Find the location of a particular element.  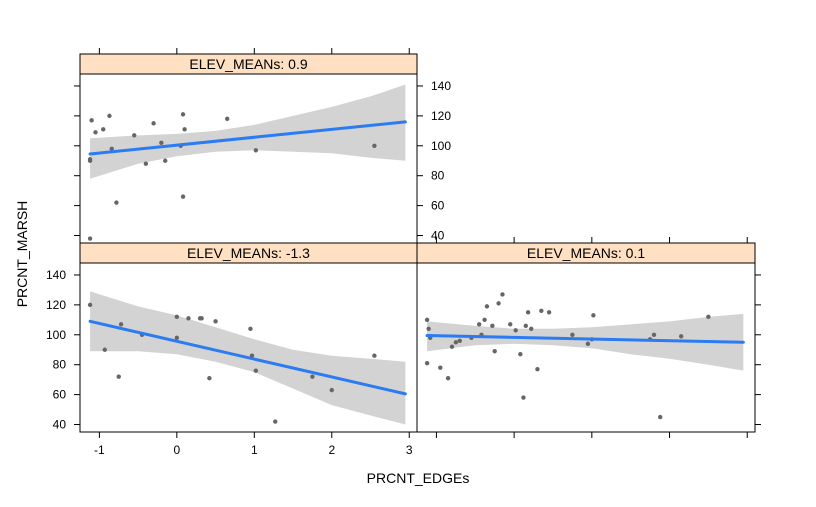

y-tick-label-left-5: 140 is located at coordinates (56, 275).